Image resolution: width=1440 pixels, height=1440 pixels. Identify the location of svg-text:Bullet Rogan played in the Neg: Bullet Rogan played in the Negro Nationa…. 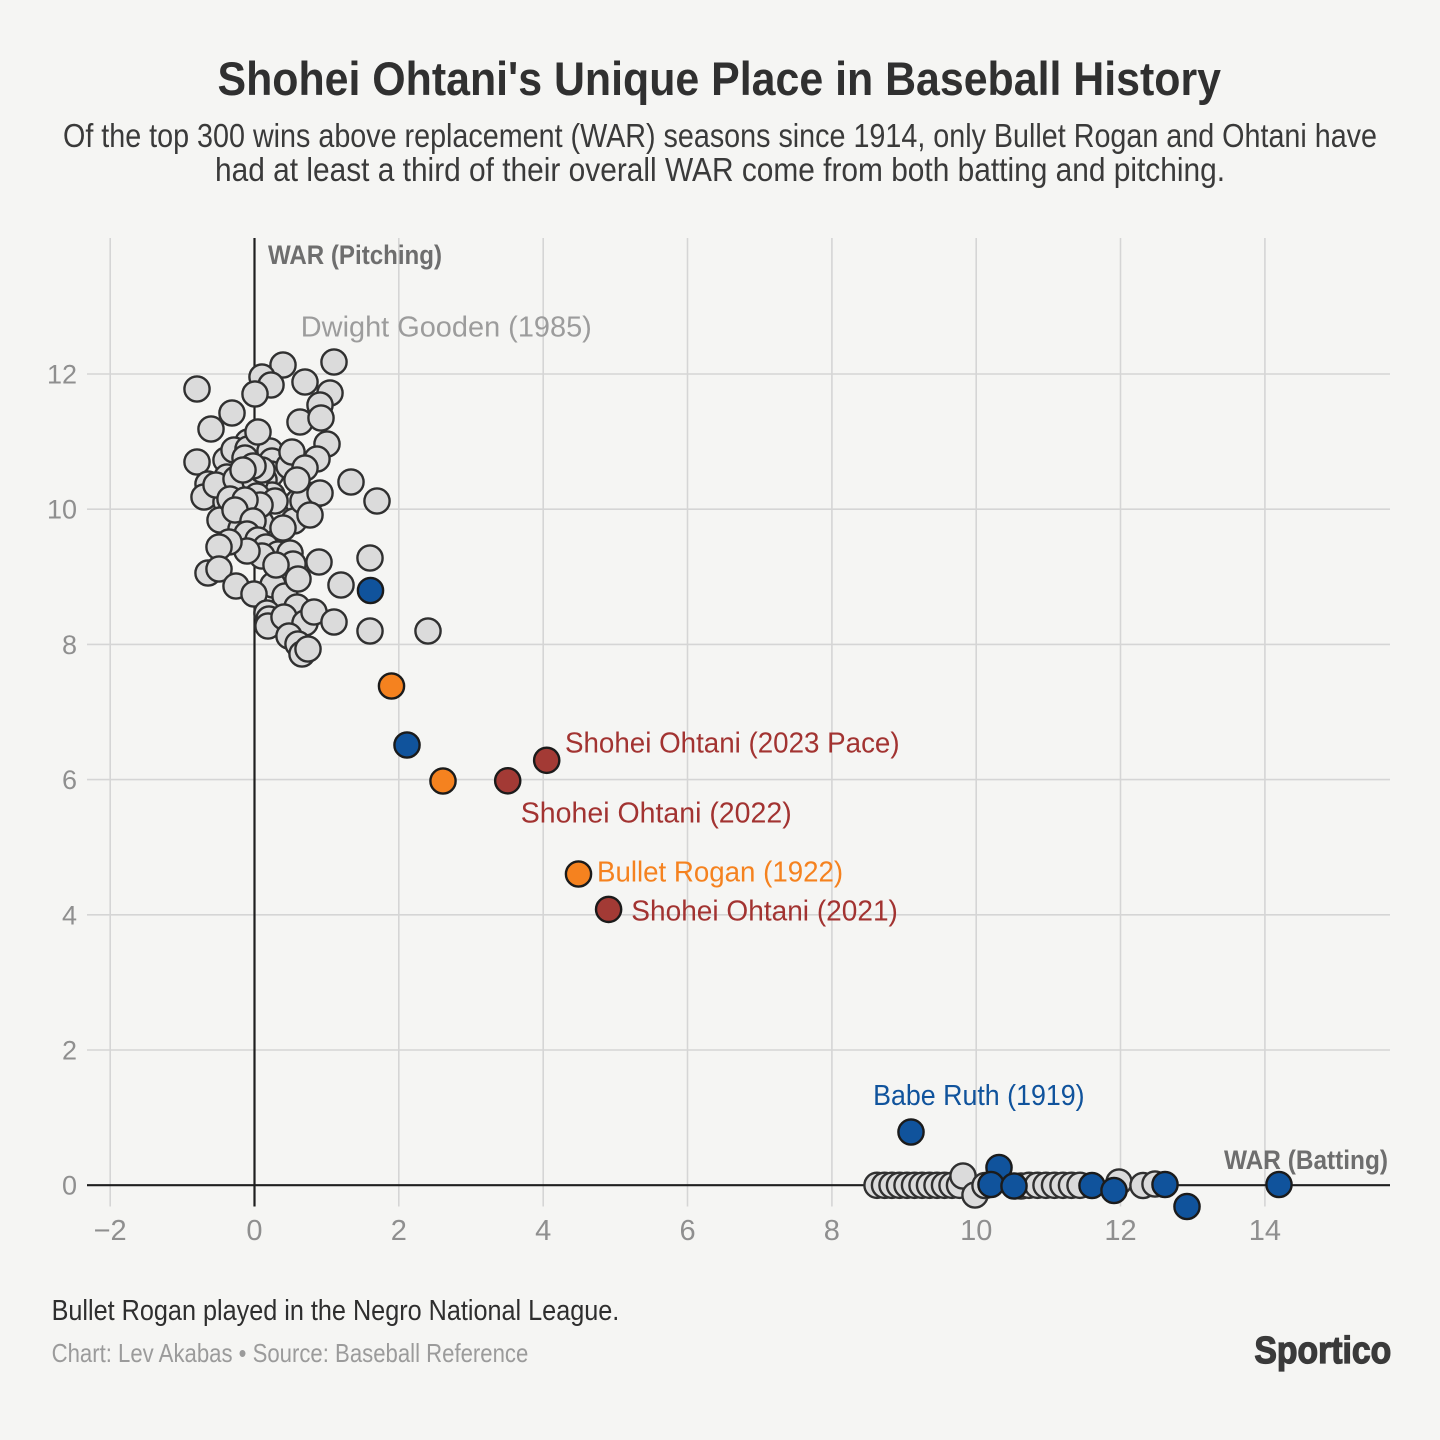
(336, 1311).